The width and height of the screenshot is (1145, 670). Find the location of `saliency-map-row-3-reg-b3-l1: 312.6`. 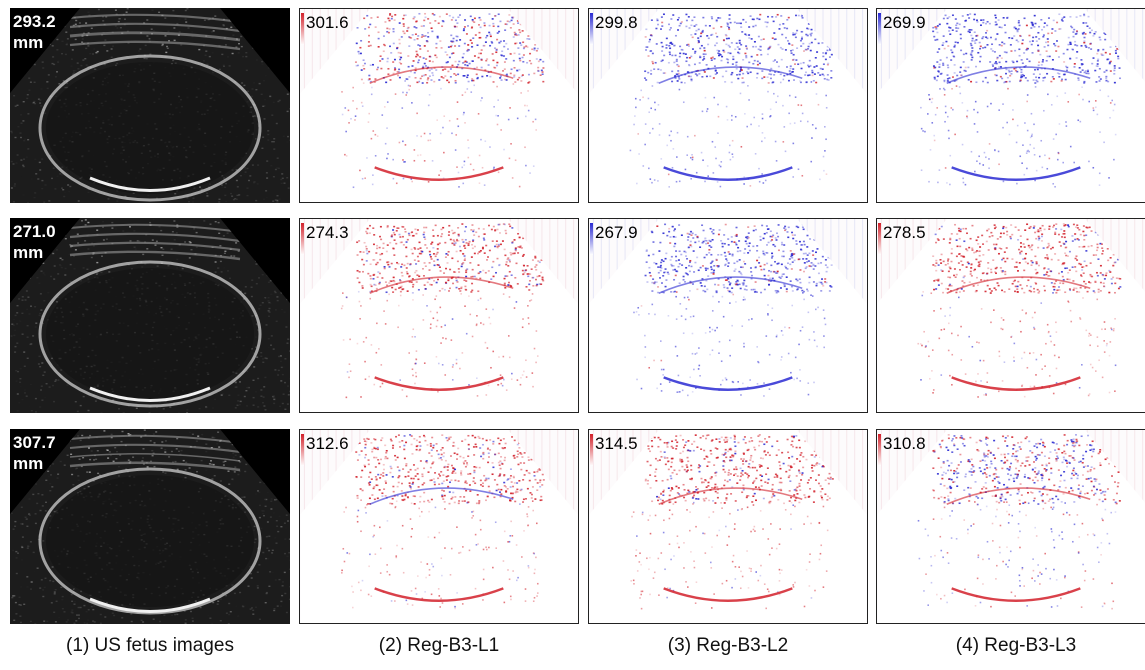

saliency-map-row-3-reg-b3-l1: 312.6 is located at coordinates (439, 526).